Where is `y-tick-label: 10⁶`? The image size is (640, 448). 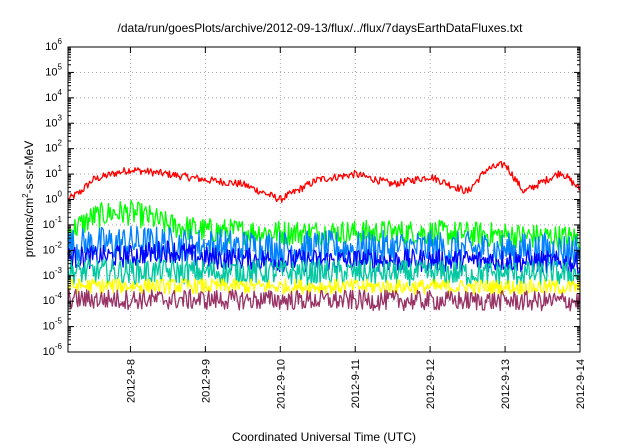 y-tick-label: 10⁶ is located at coordinates (53, 45).